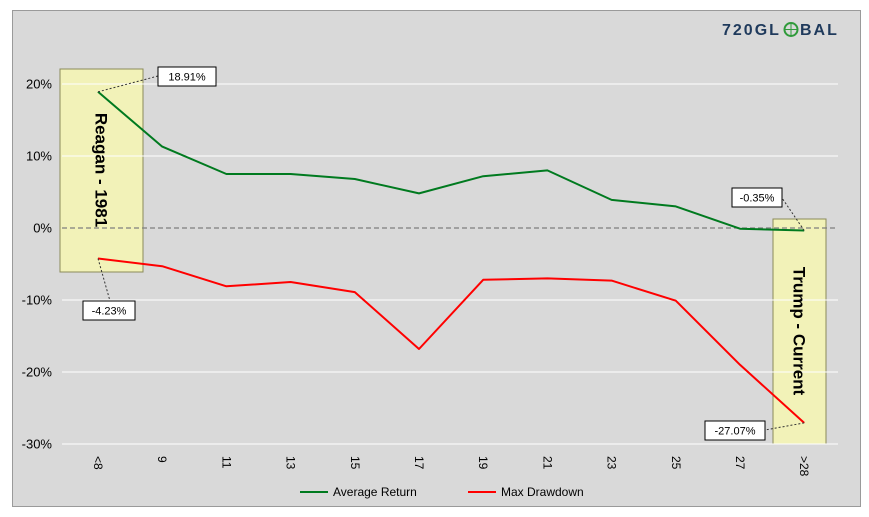  Describe the element at coordinates (162, 459) in the screenshot. I see `x-tick-label: 9` at that location.